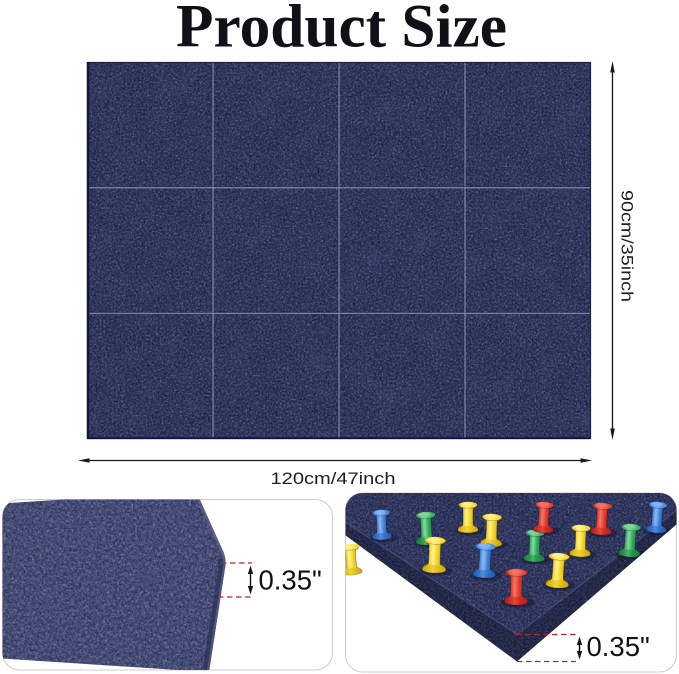  What do you see at coordinates (341, 30) in the screenshot?
I see `svg-text: Product Size` at bounding box center [341, 30].